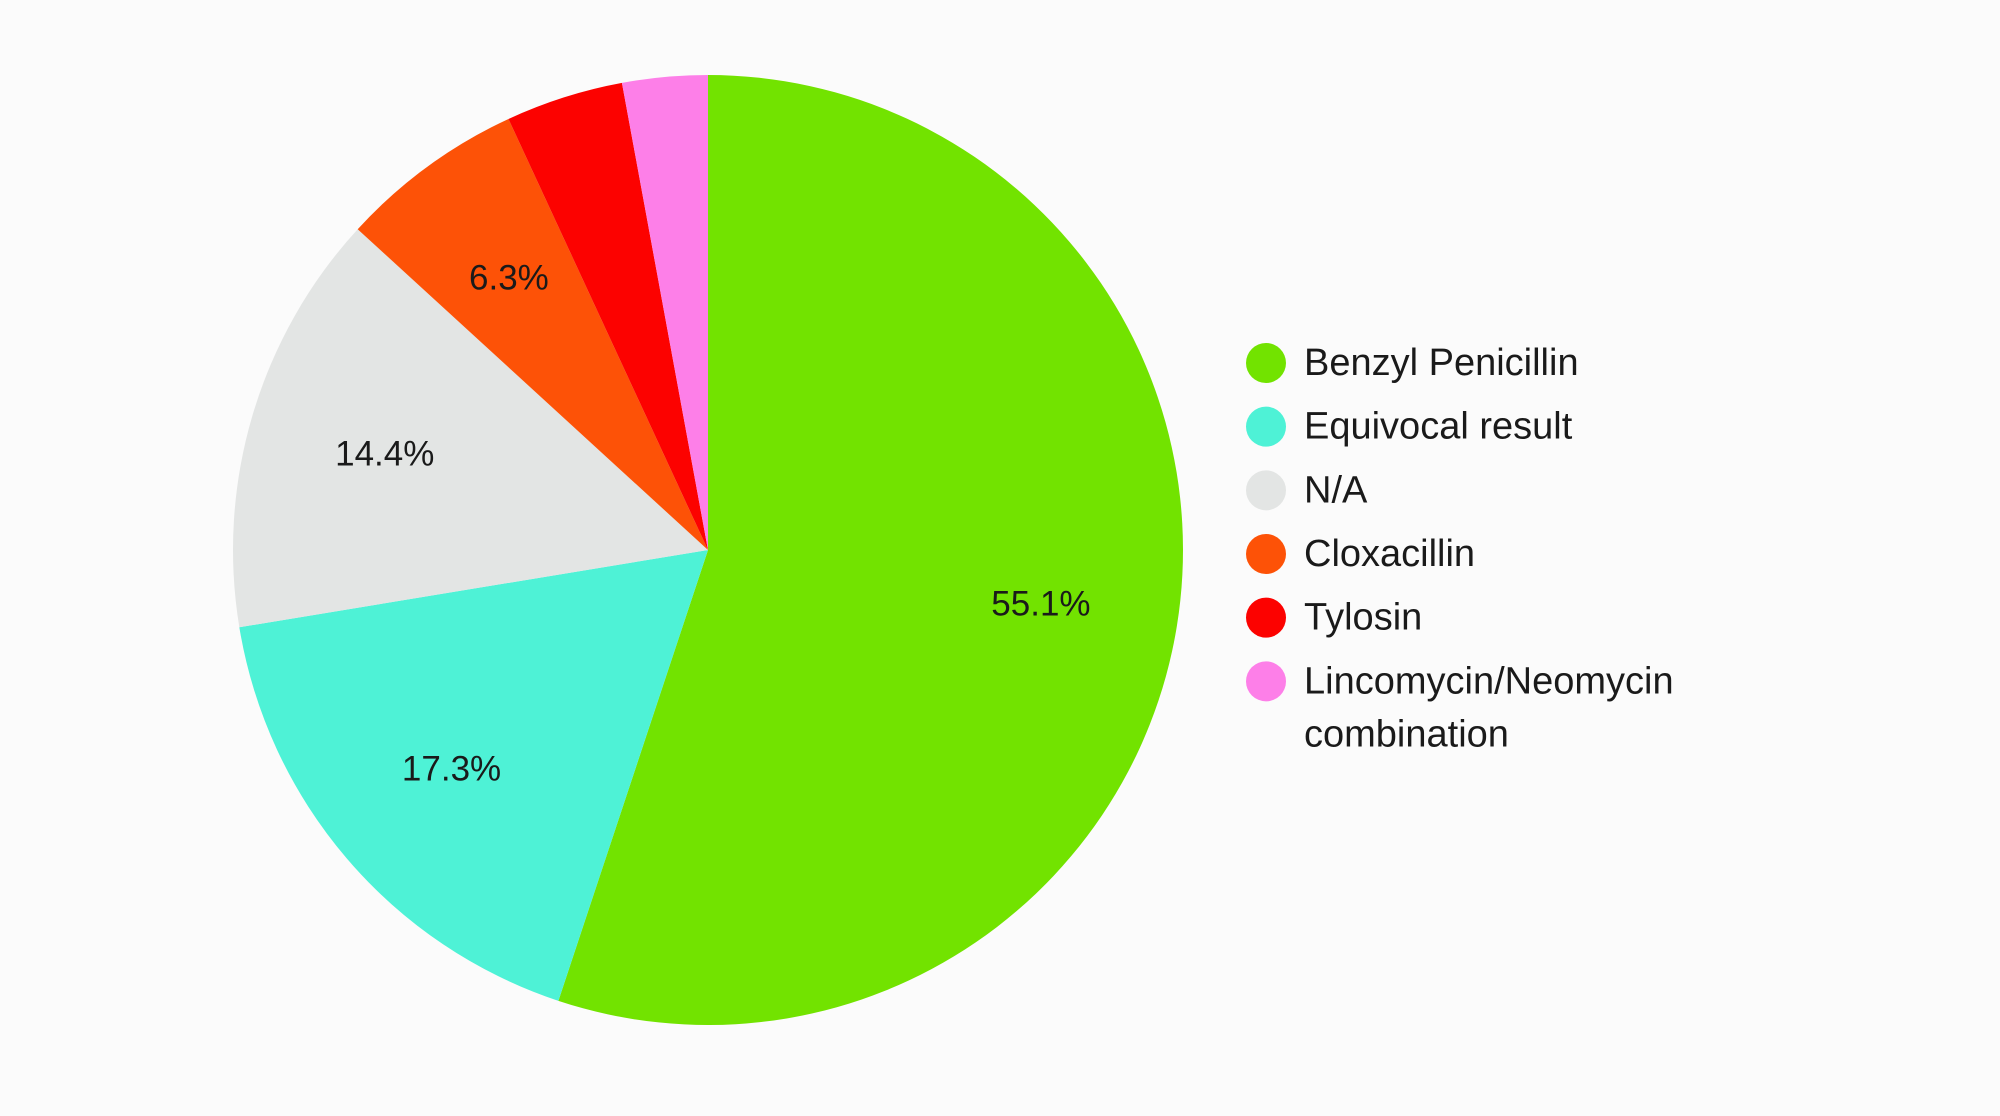 This screenshot has width=2000, height=1116. Describe the element at coordinates (1389, 554) in the screenshot. I see `legend-label-3: Cloxacillin` at that location.